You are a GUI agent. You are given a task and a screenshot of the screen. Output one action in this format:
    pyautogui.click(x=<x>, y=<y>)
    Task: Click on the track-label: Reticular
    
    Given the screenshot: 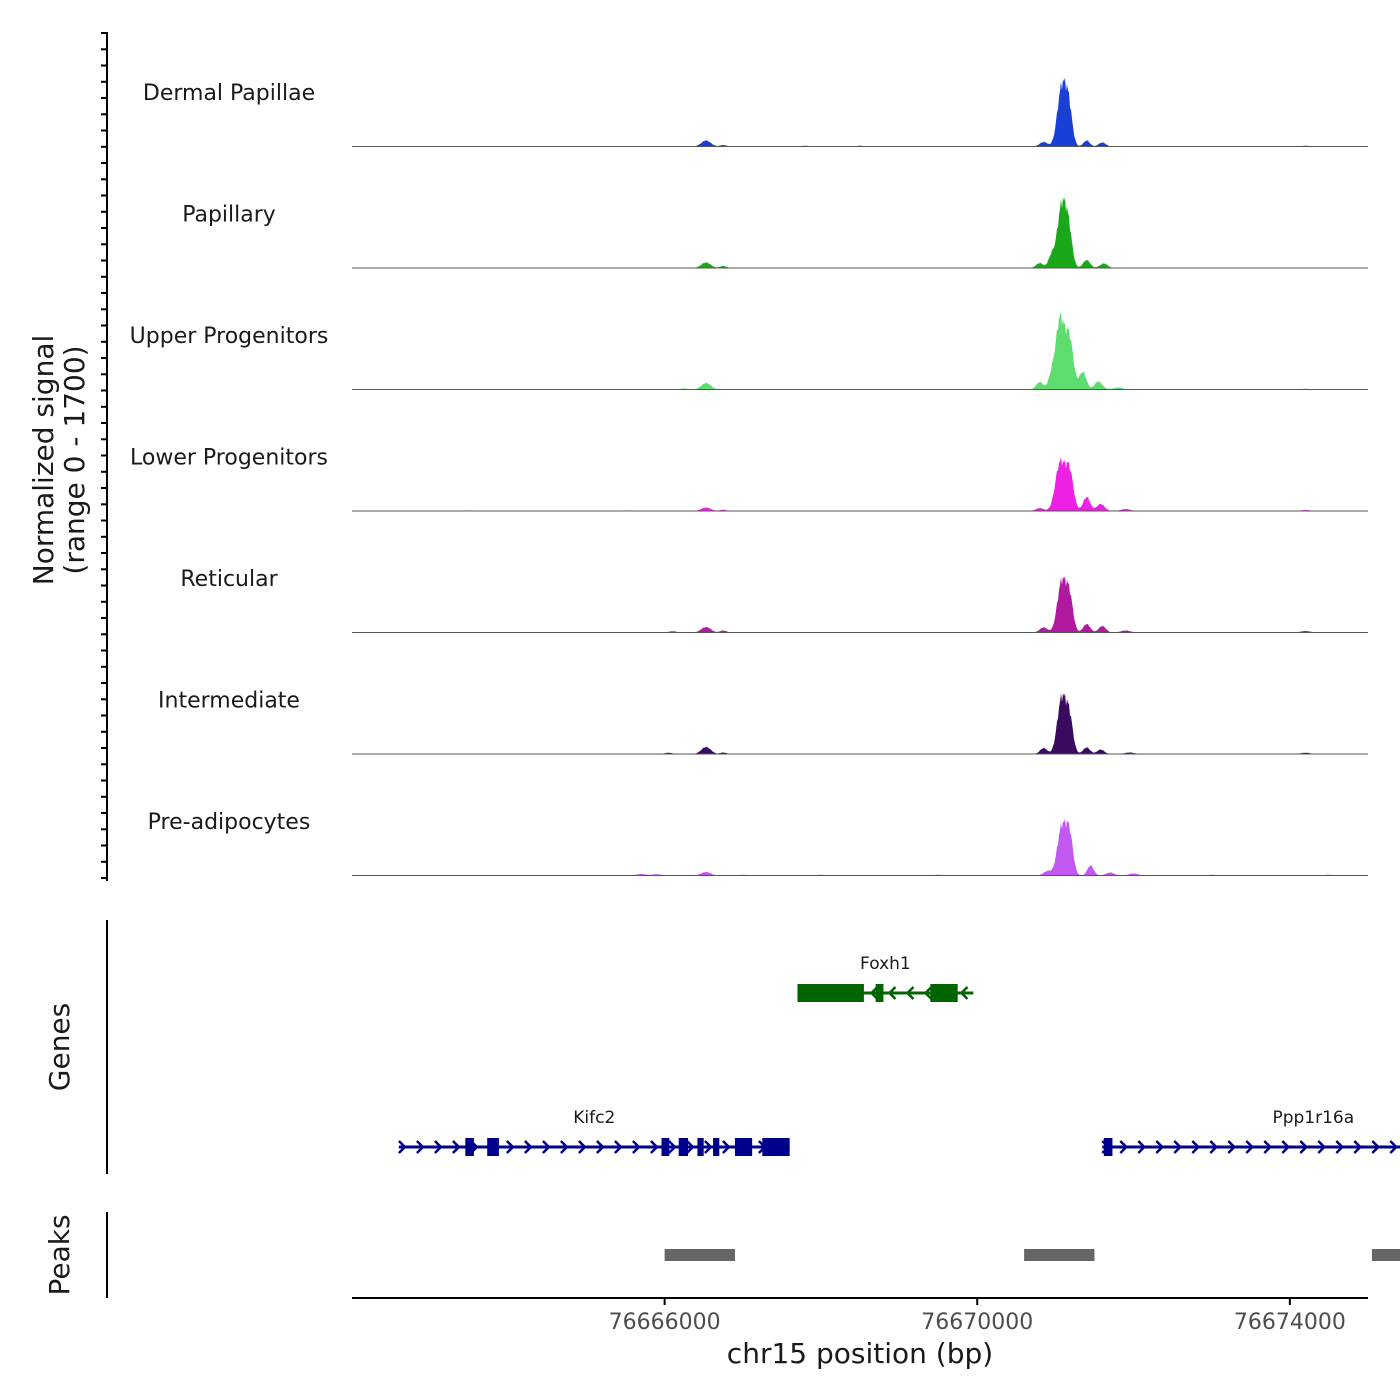 What is the action you would take?
    pyautogui.click(x=229, y=579)
    